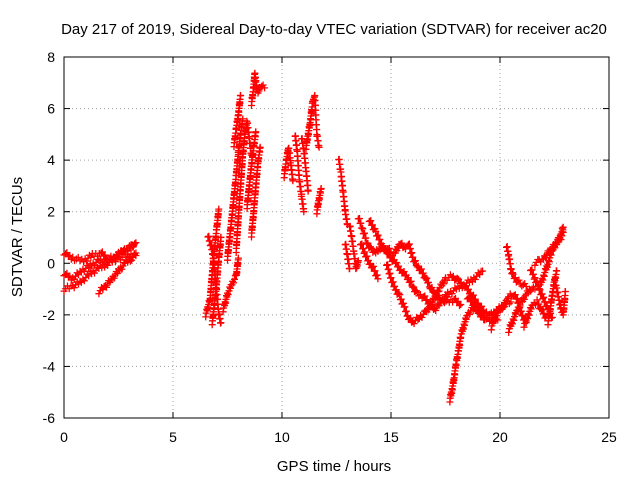 Image resolution: width=640 pixels, height=480 pixels. What do you see at coordinates (173, 437) in the screenshot?
I see `x-tick-label: 5` at bounding box center [173, 437].